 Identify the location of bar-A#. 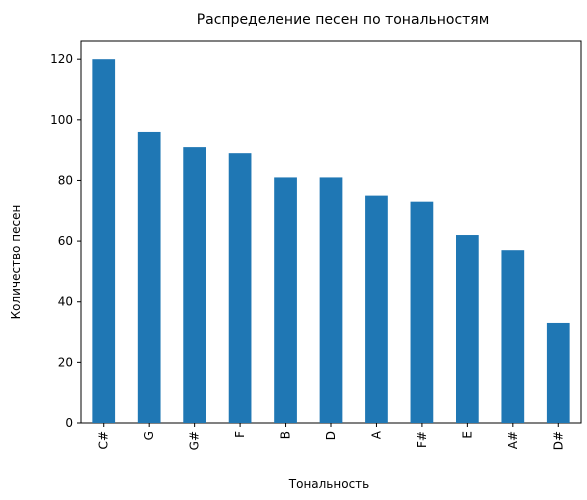
(513, 336).